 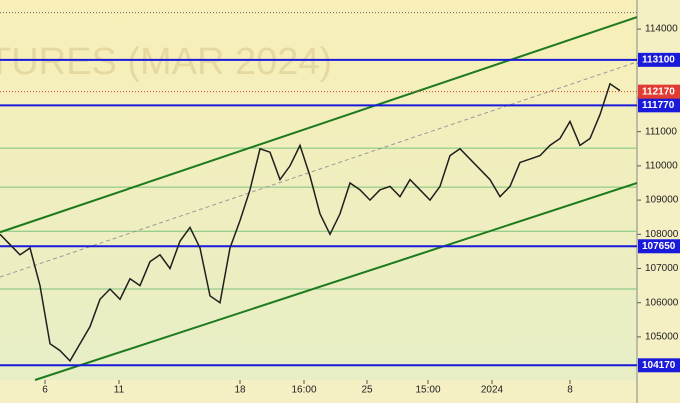 What do you see at coordinates (661, 131) in the screenshot?
I see `y-tick-label: 111000` at bounding box center [661, 131].